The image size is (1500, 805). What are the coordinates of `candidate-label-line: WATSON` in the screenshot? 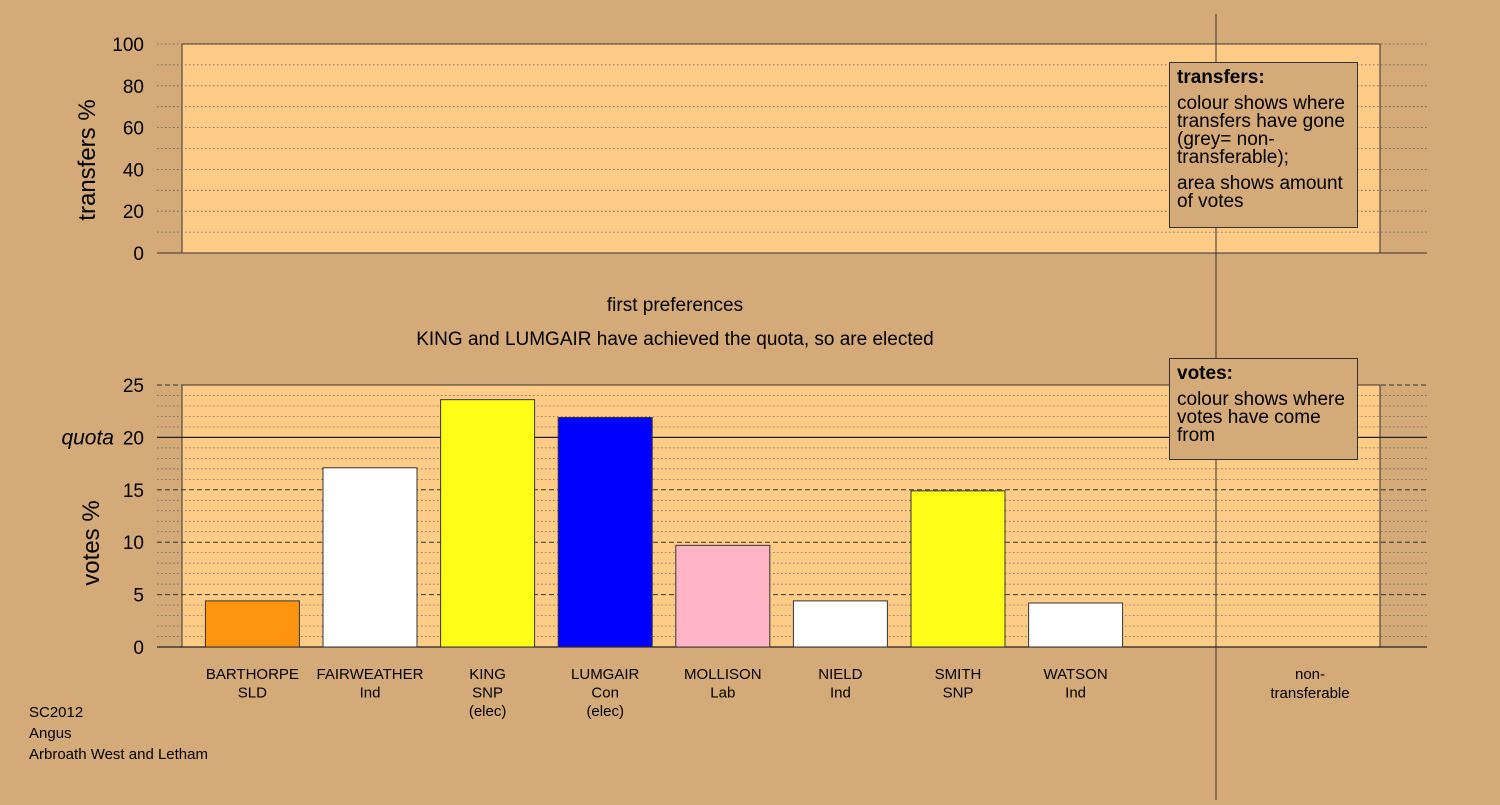 It's located at (1076, 674).